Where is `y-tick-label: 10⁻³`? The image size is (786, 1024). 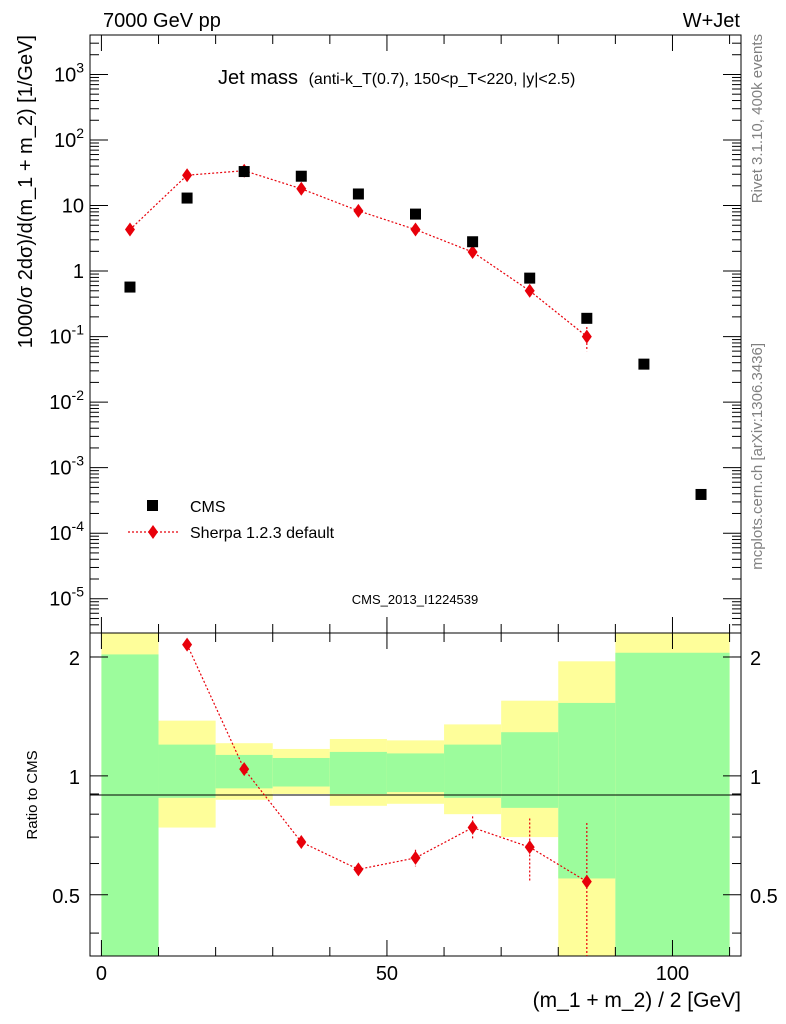 y-tick-label: 10⁻³ is located at coordinates (66, 466).